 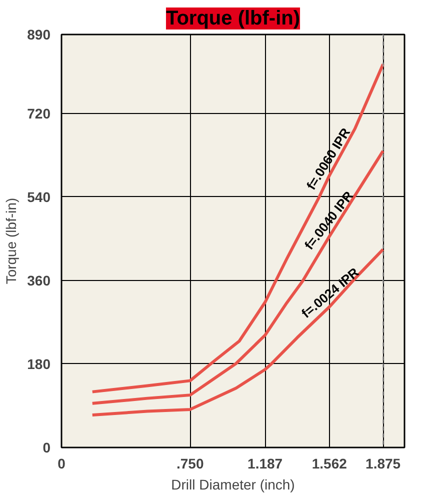 What do you see at coordinates (62, 464) in the screenshot?
I see `x-tick-label: 0` at bounding box center [62, 464].